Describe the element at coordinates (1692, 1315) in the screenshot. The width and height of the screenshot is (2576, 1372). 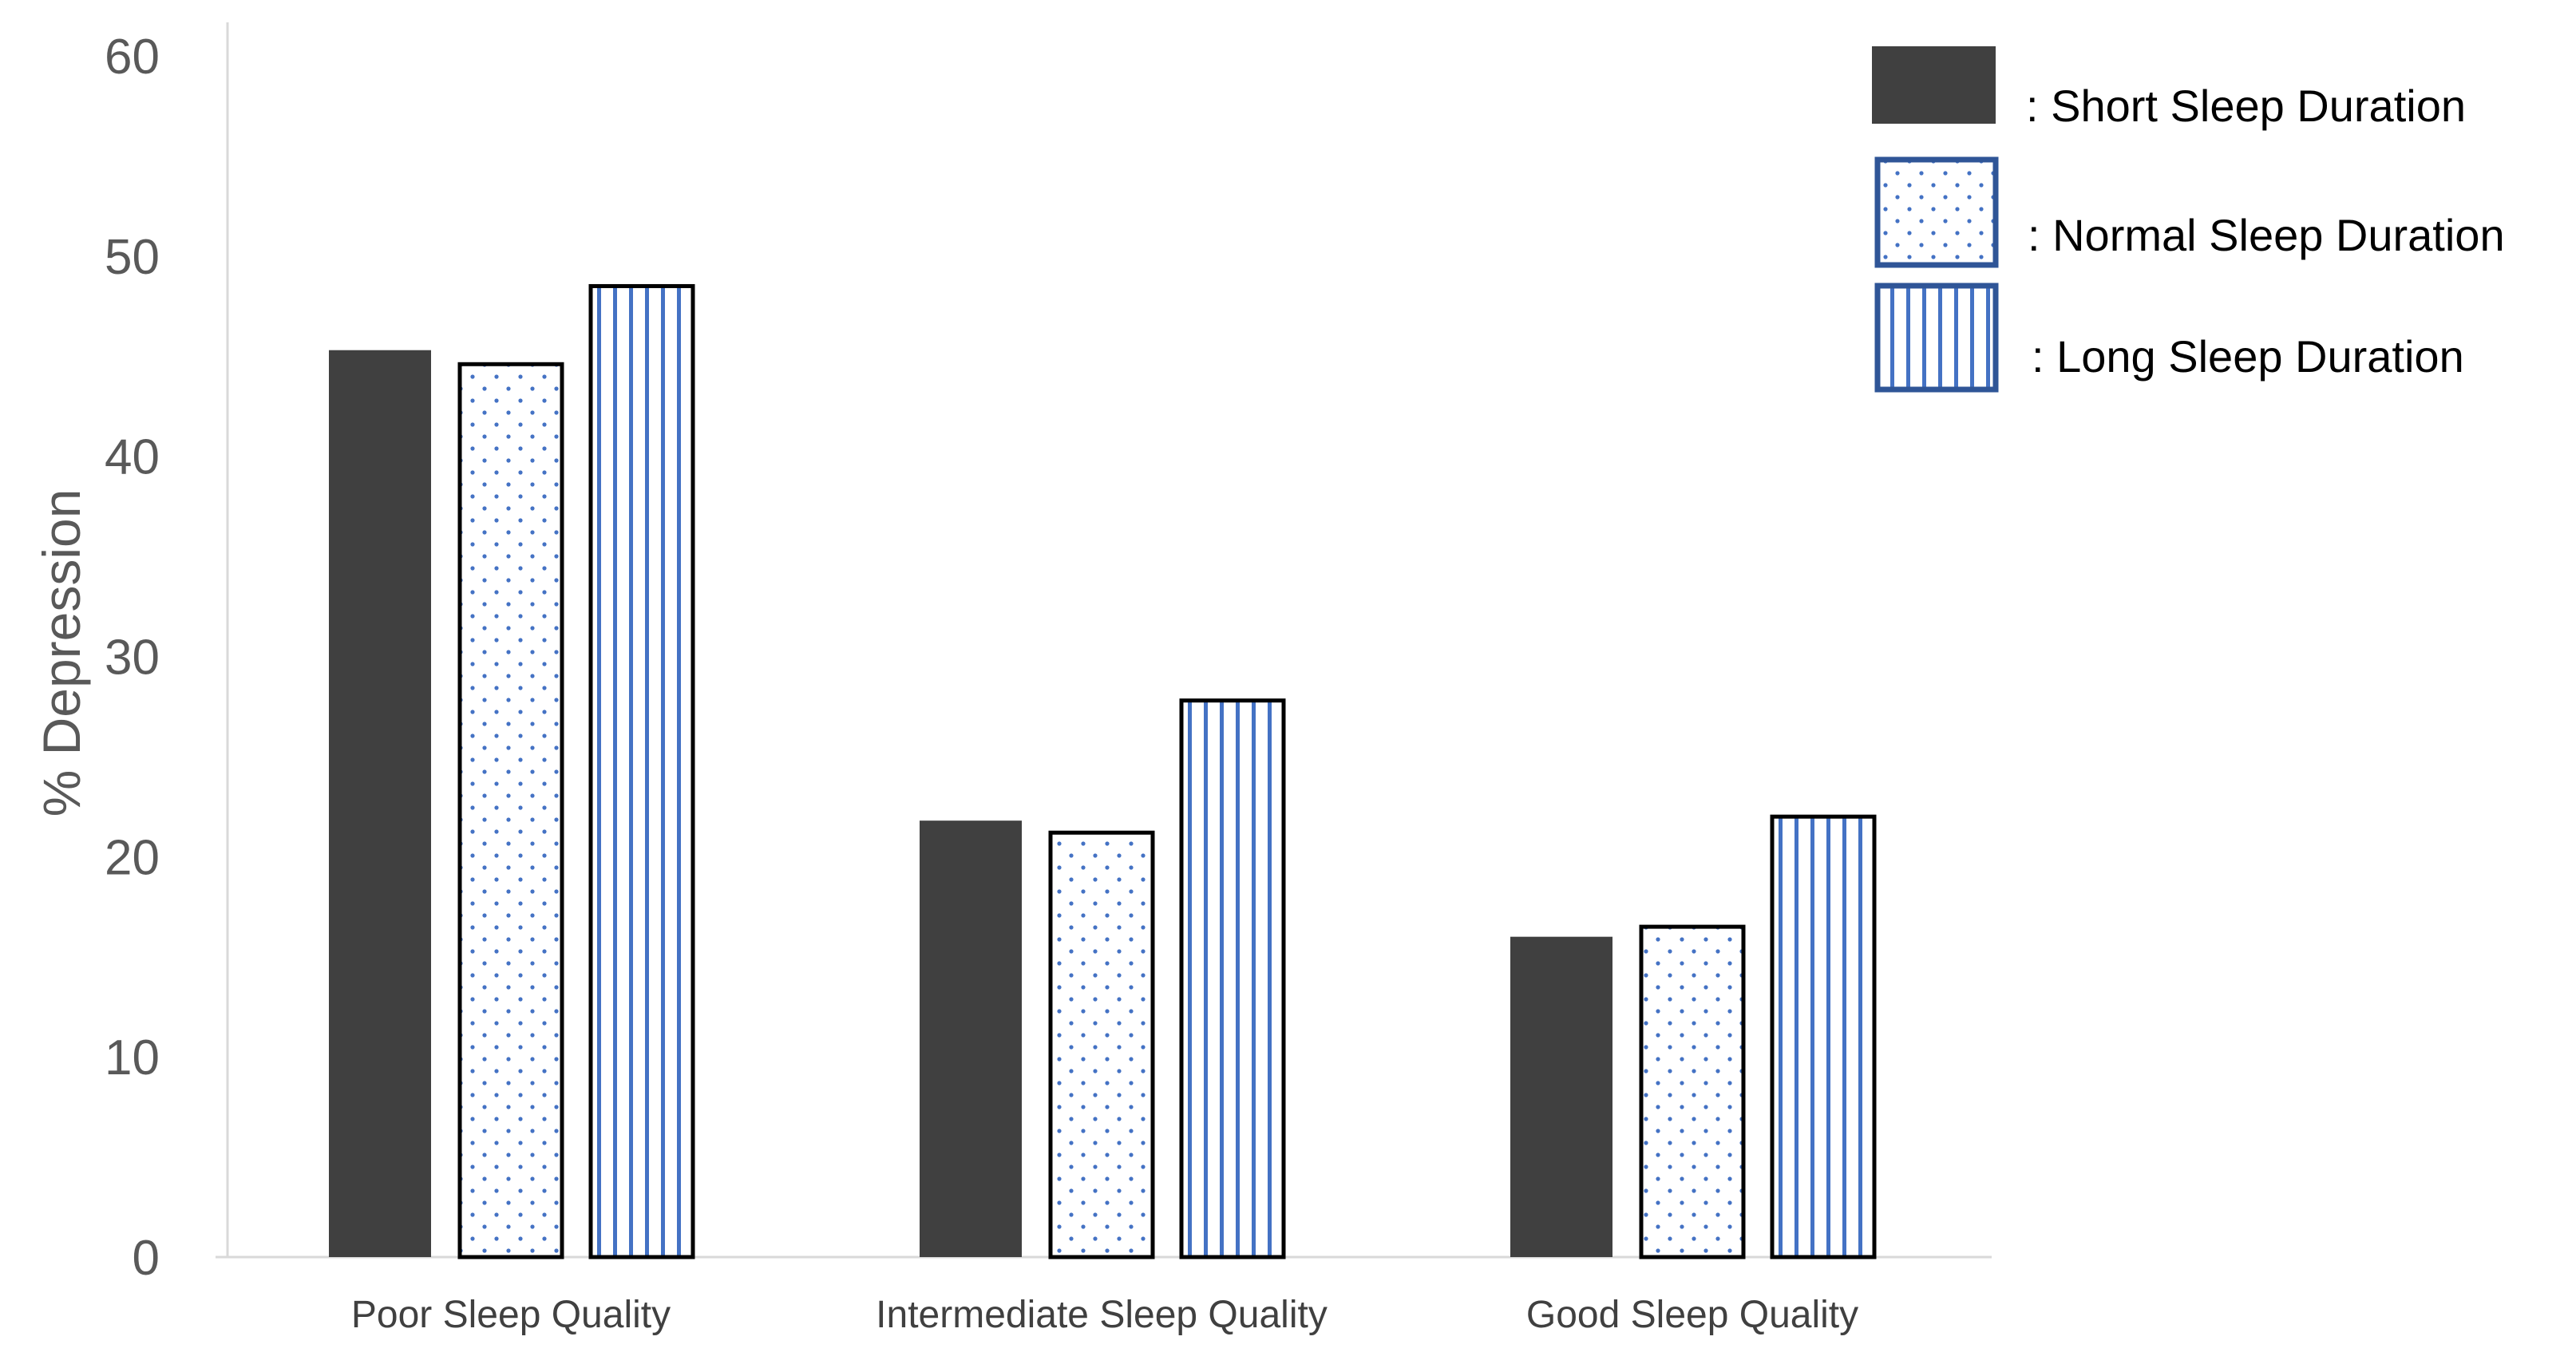
I see `x-tick-label: Good Sleep Quality` at that location.